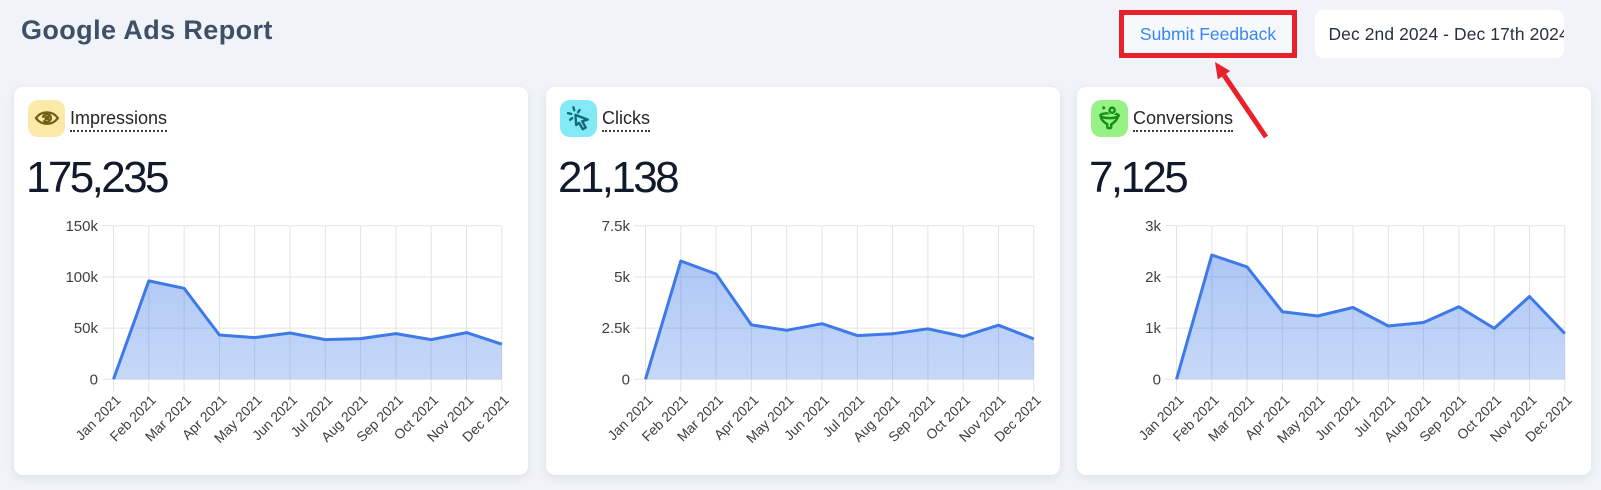 The height and width of the screenshot is (490, 1601). I want to click on svg-text: 2k, so click(1153, 277).